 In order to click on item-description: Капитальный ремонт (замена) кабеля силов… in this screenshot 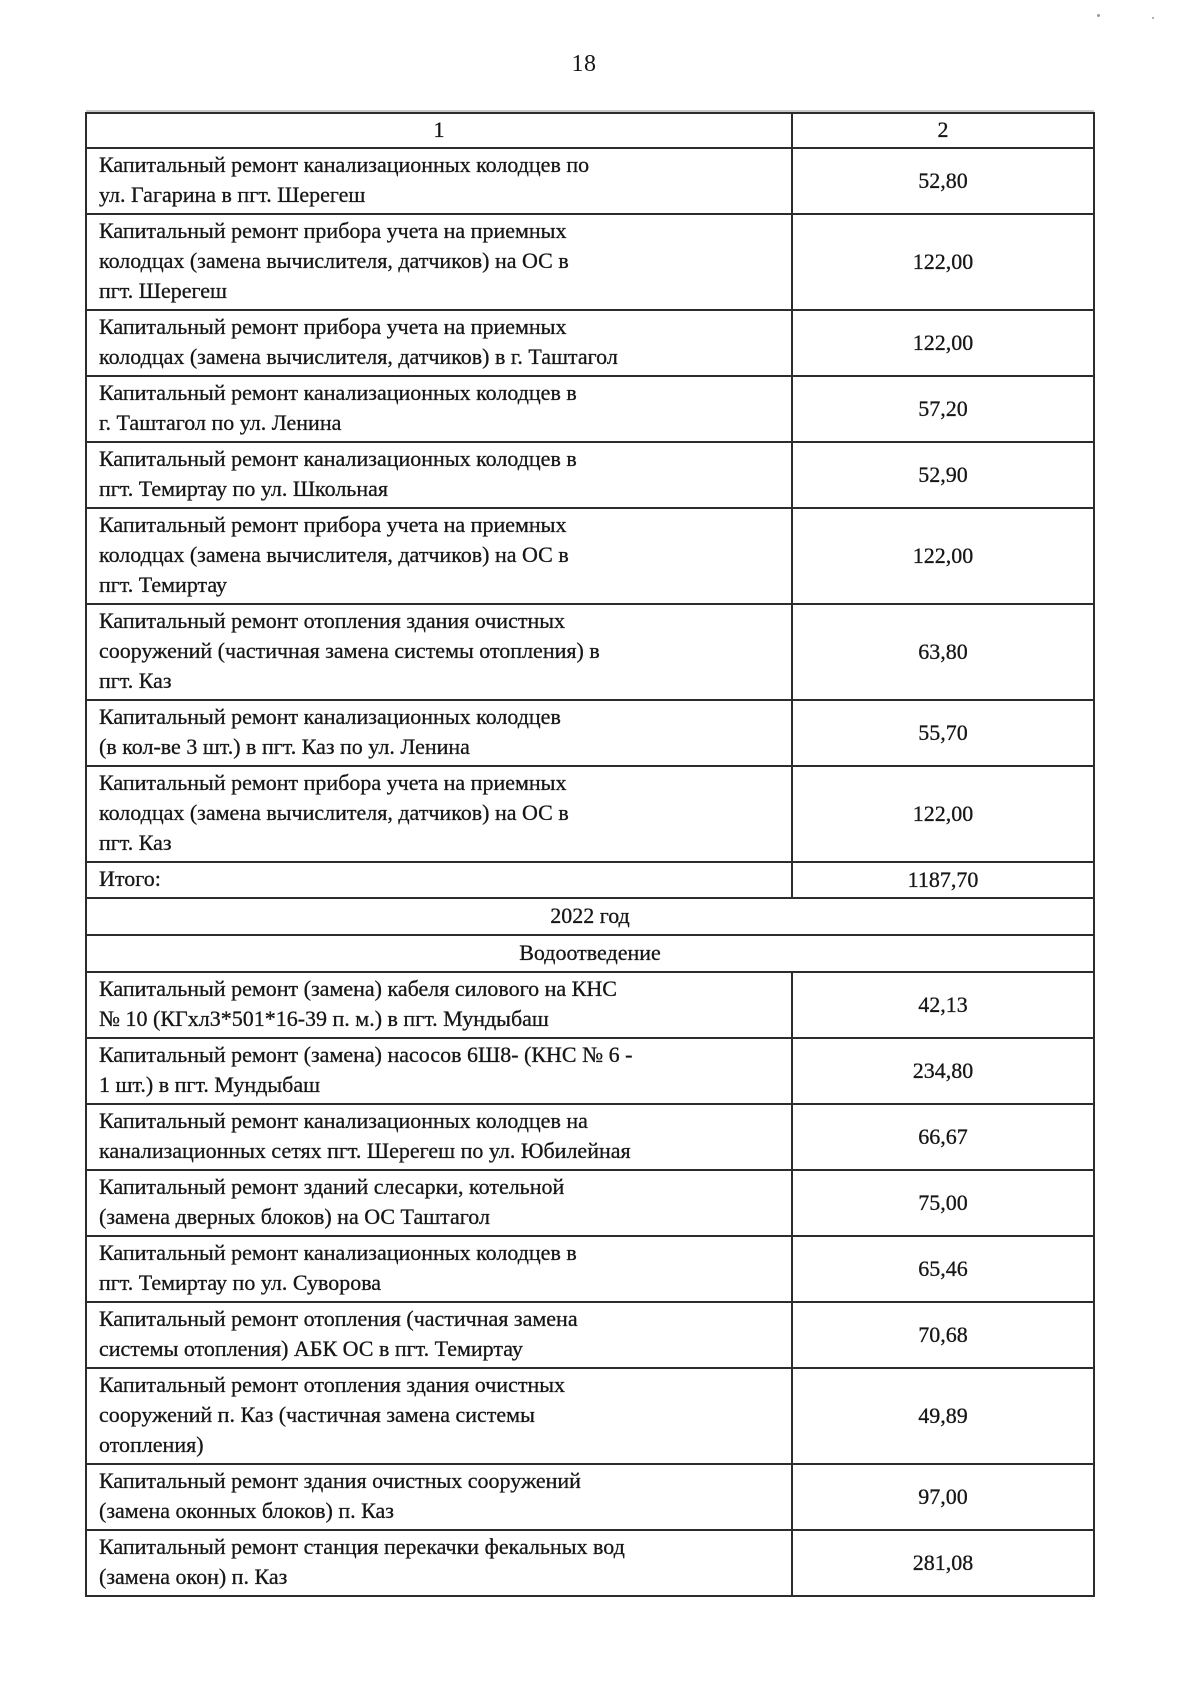, I will do `click(439, 1005)`.